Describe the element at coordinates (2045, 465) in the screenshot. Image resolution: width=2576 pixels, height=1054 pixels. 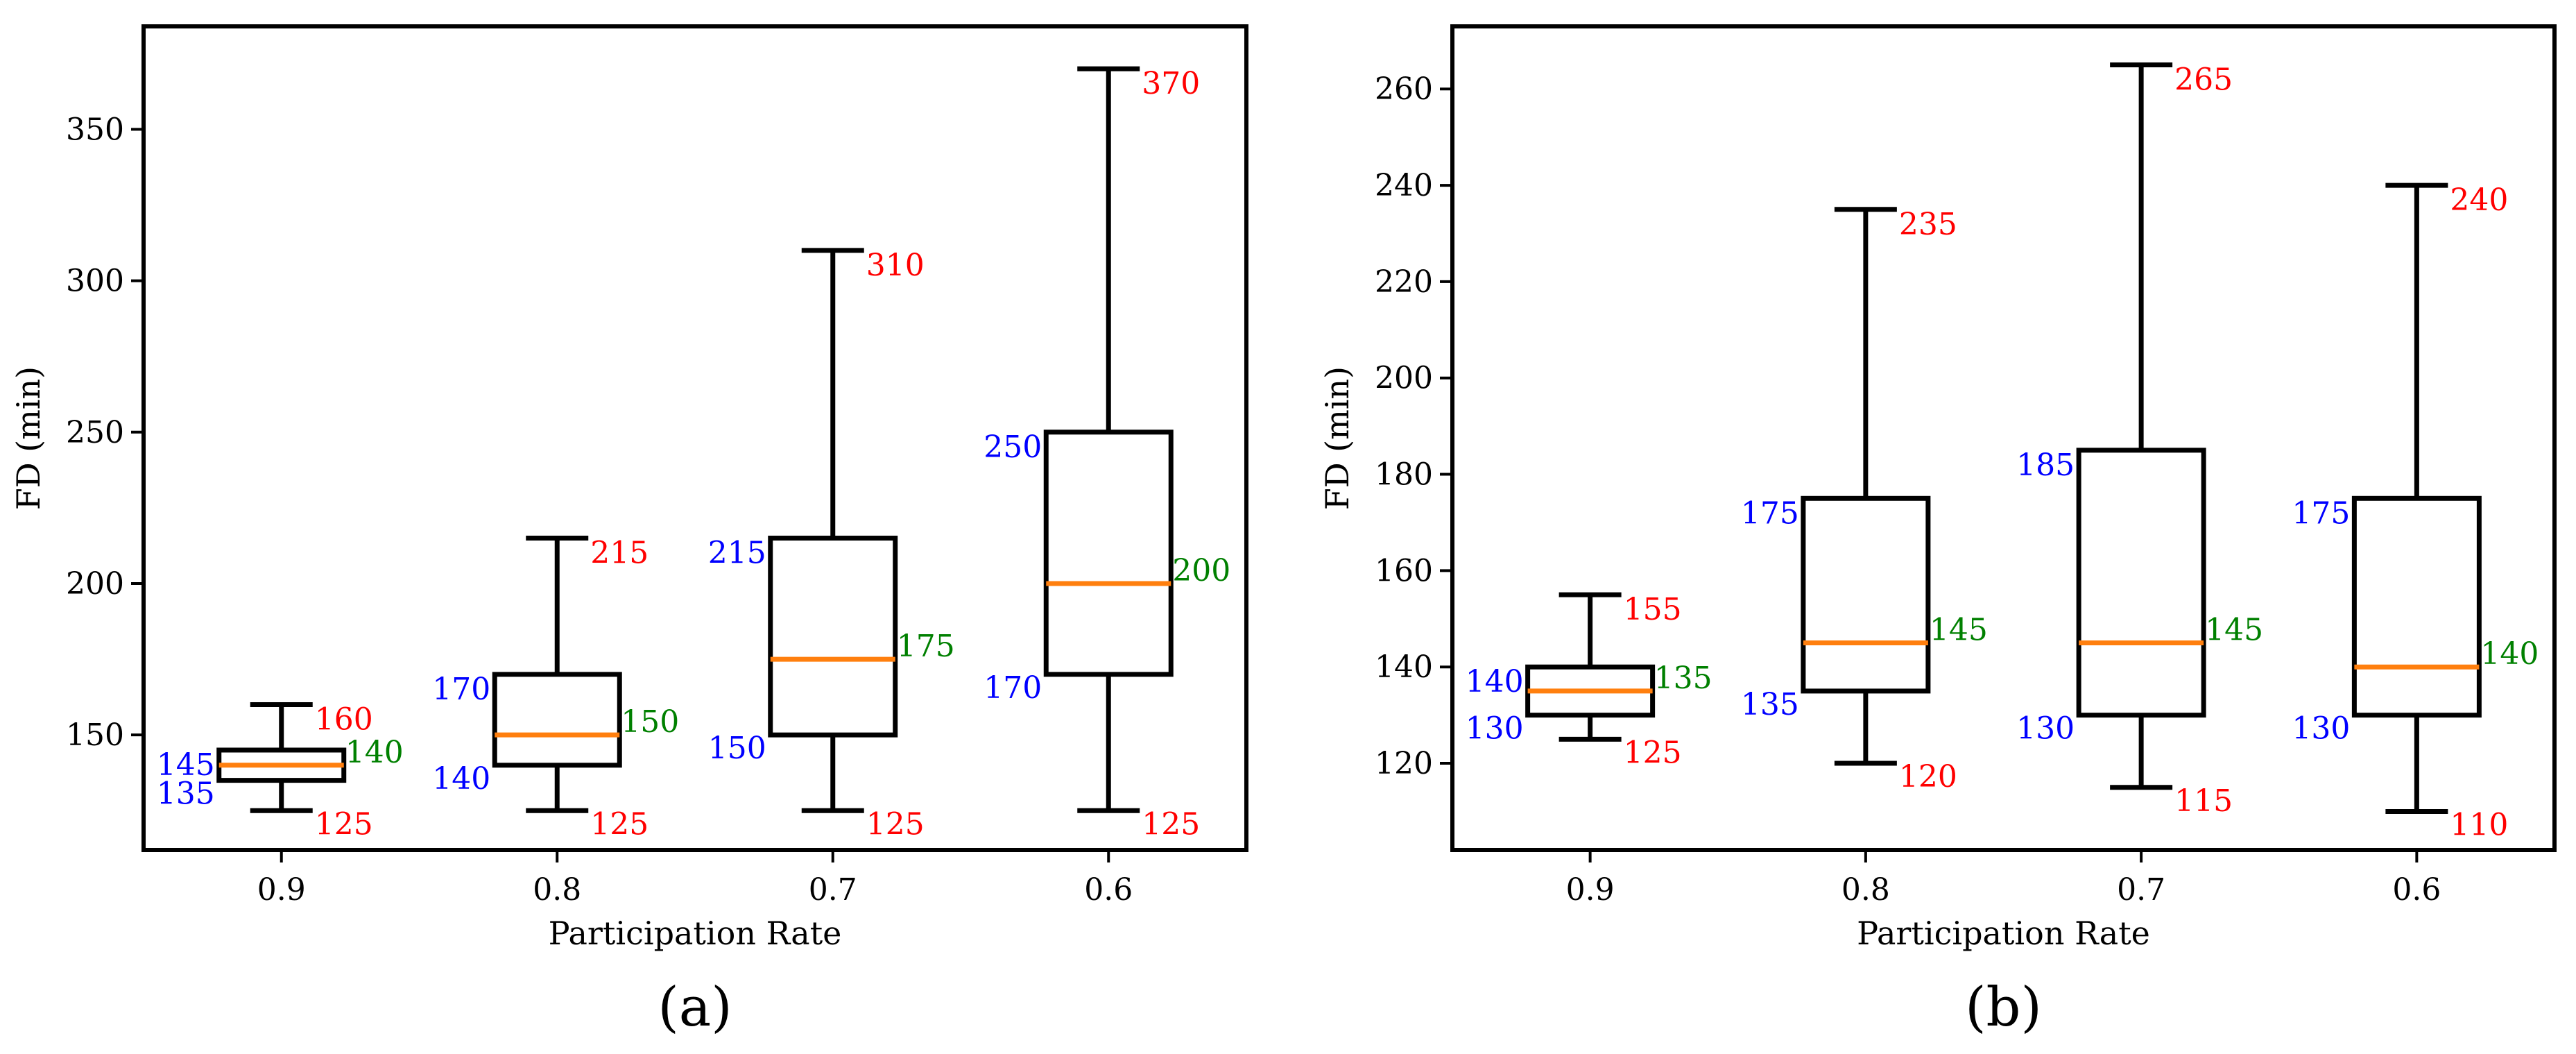
I see `q3-label: 185` at that location.